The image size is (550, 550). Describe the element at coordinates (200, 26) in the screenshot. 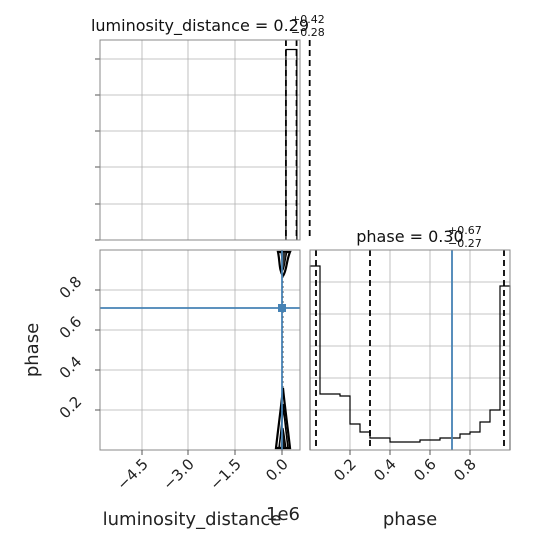

I see `ld-title: luminosity_distance = 0.29` at that location.